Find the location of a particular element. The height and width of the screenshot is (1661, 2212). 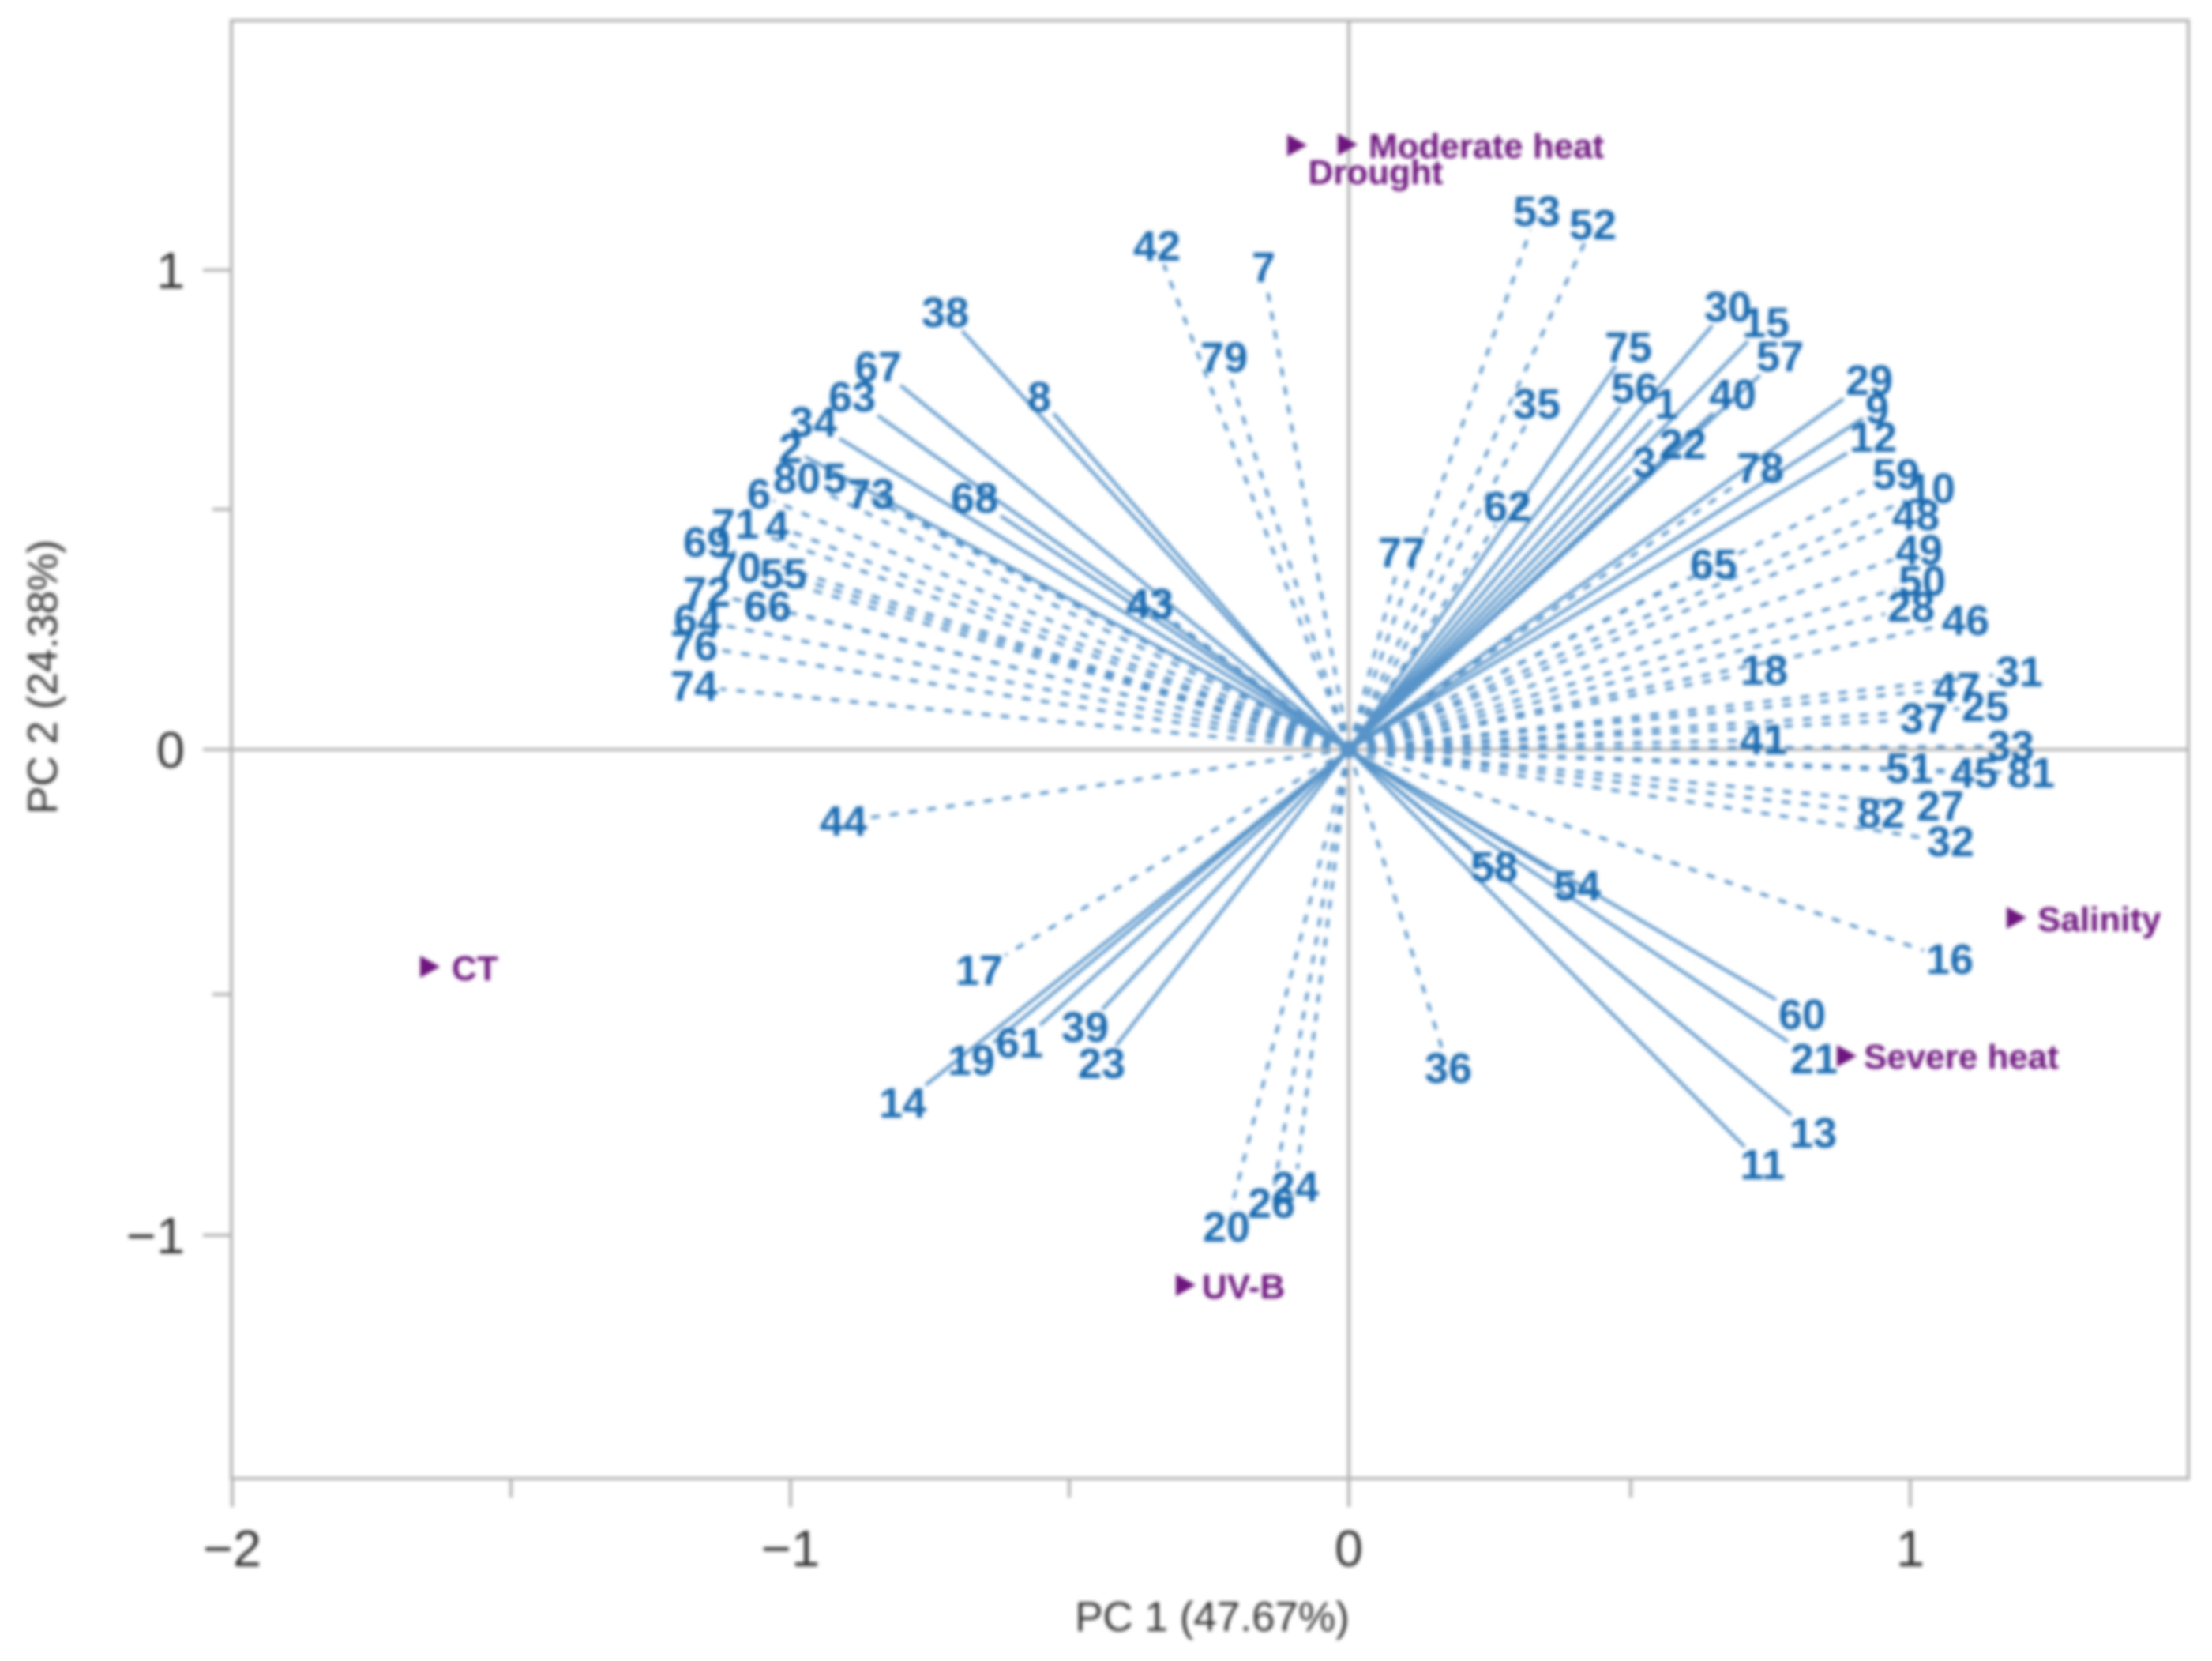

svg-text: 16 is located at coordinates (1950, 959).